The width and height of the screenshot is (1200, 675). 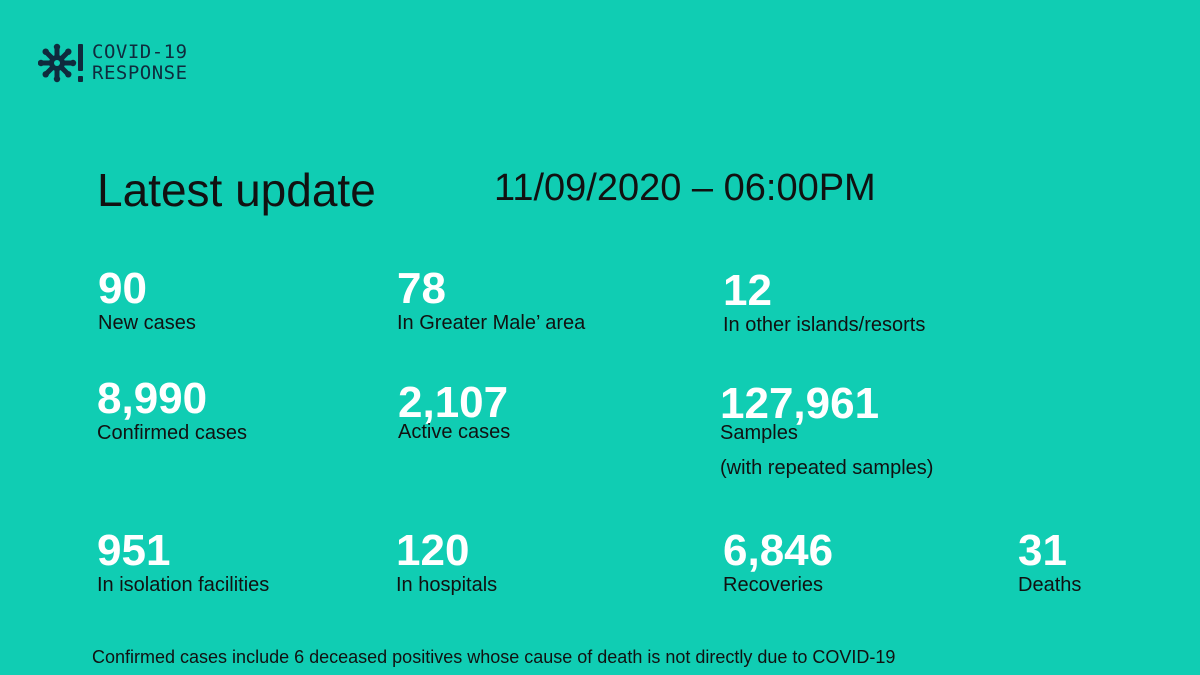 What do you see at coordinates (685, 188) in the screenshot?
I see `update-datetime: 11/09/2020 – 06:00PM` at bounding box center [685, 188].